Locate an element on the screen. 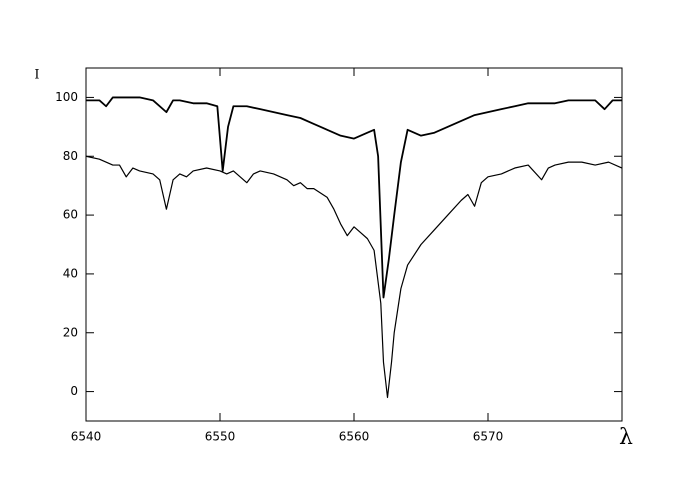 This screenshot has height=485, width=690. x-tick-label: 6540 is located at coordinates (86, 437).